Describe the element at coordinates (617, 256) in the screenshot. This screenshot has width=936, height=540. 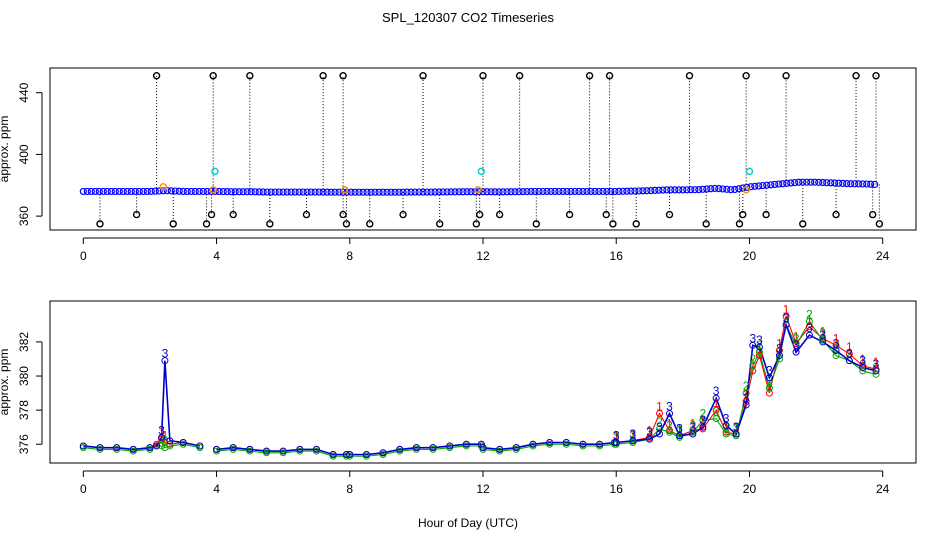
I see `top-x-tick-label: 16` at that location.